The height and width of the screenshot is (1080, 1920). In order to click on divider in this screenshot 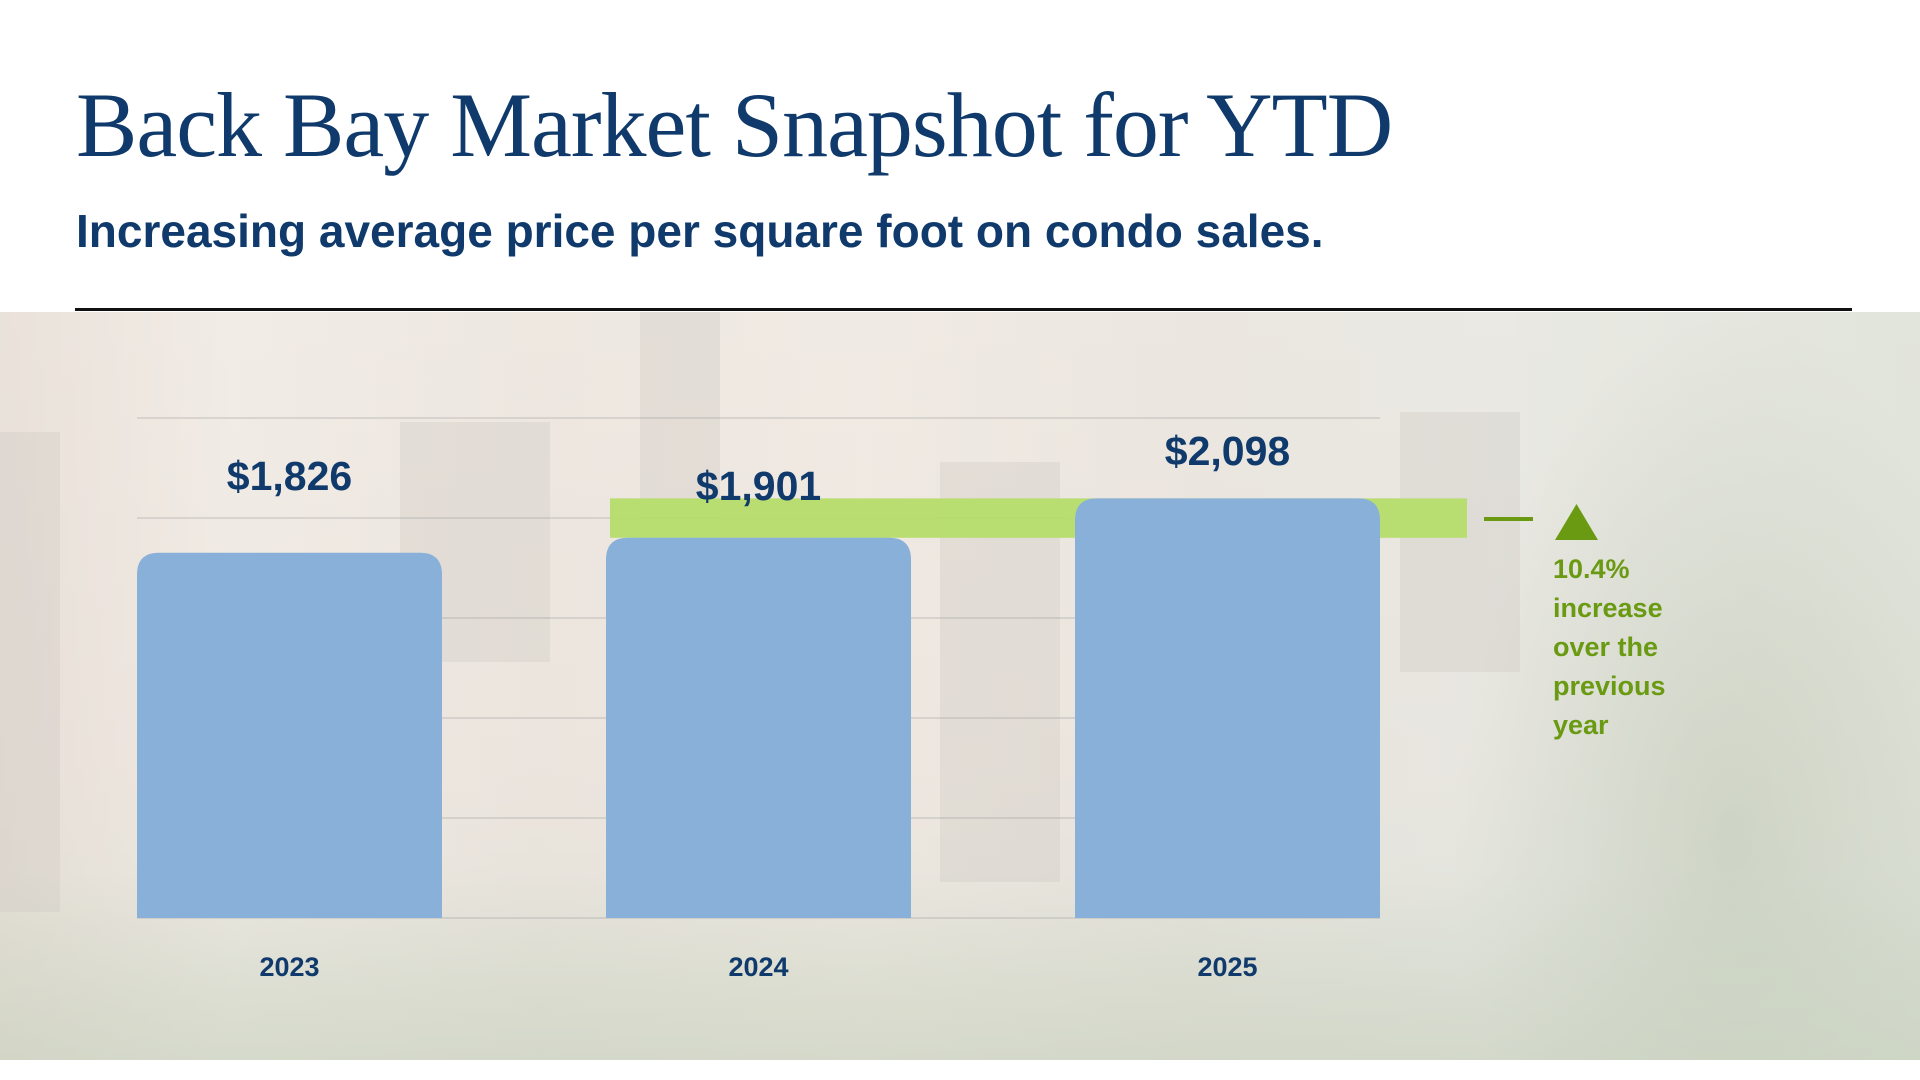, I will do `click(963, 309)`.